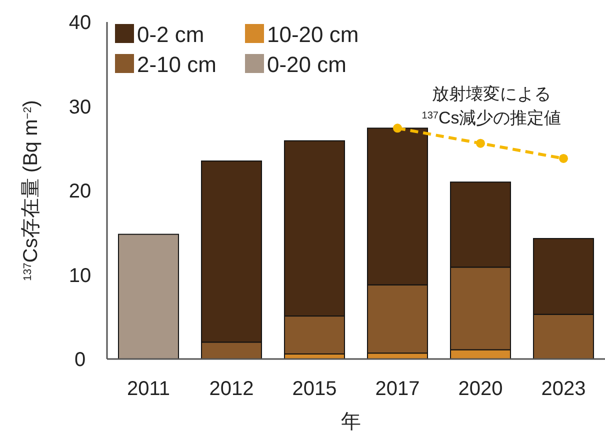  What do you see at coordinates (80, 107) in the screenshot?
I see `y-tick-label: 30` at bounding box center [80, 107].